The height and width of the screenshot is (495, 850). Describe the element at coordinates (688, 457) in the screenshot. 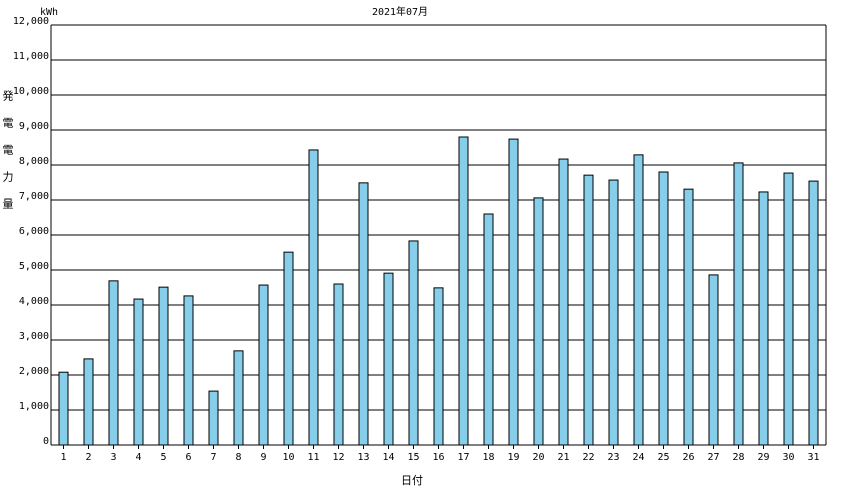

I see `x-tick-label: 26` at that location.